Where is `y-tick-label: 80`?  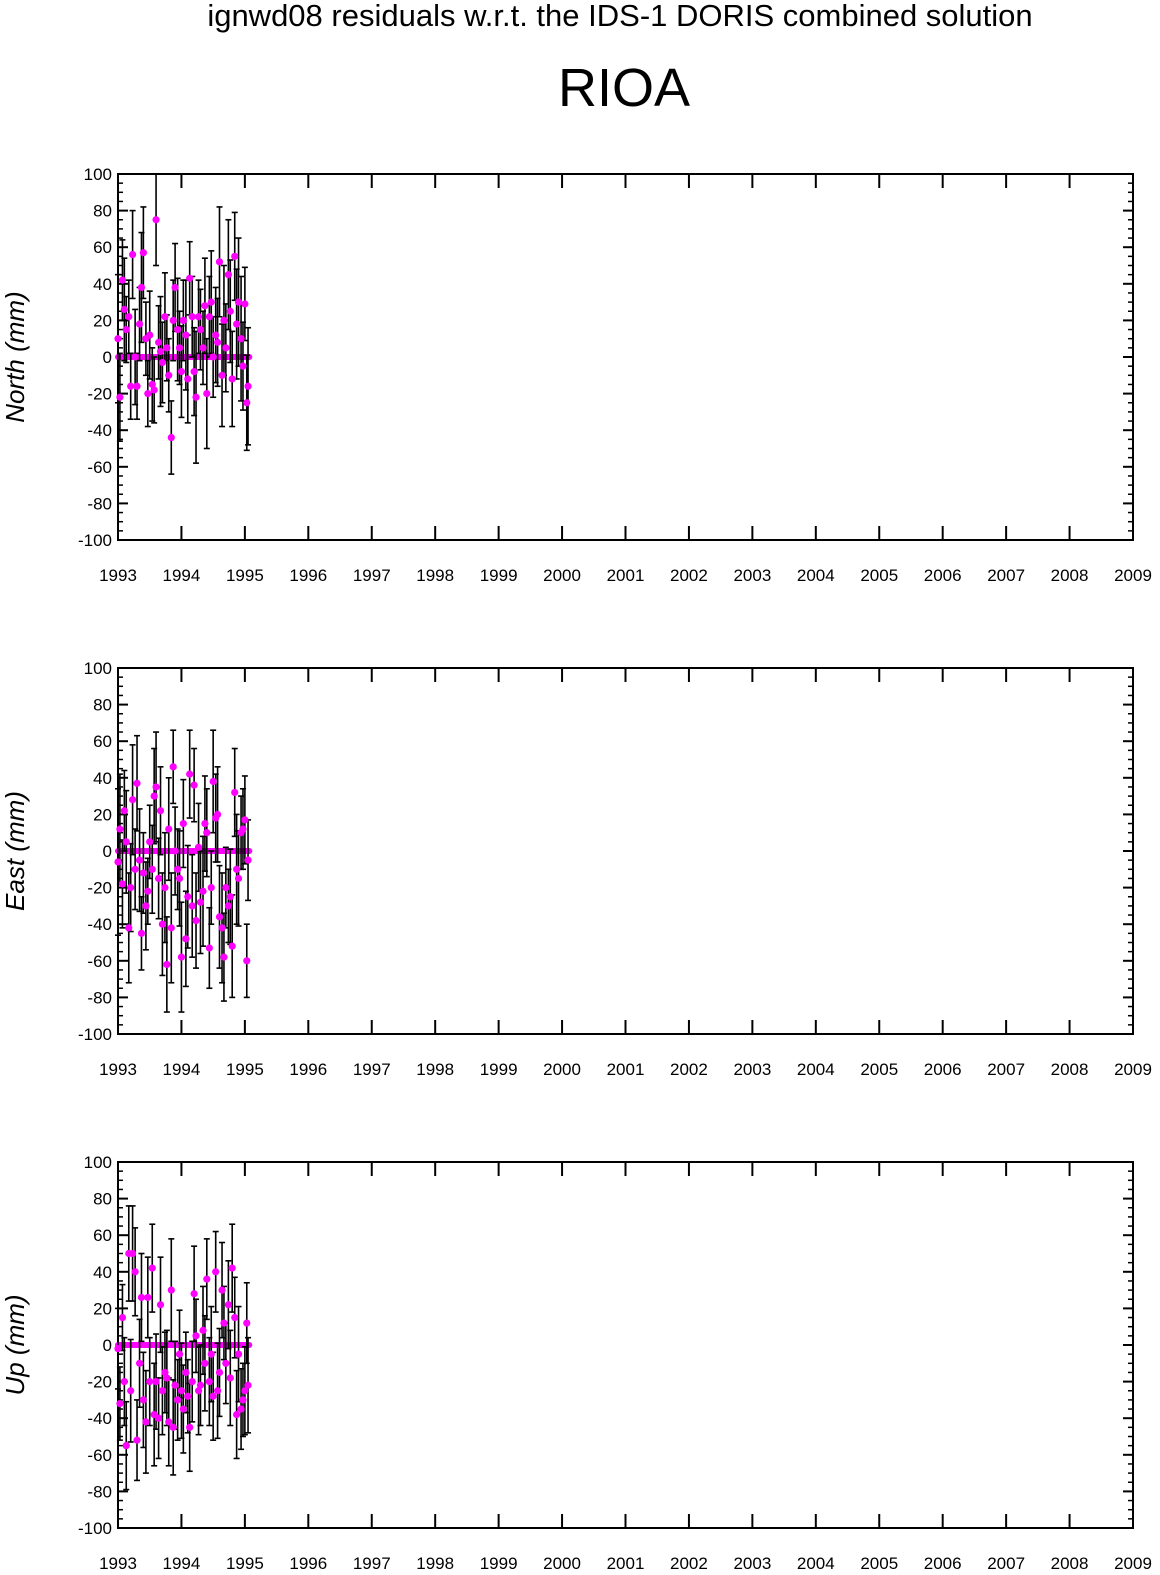
y-tick-label: 80 is located at coordinates (102, 211).